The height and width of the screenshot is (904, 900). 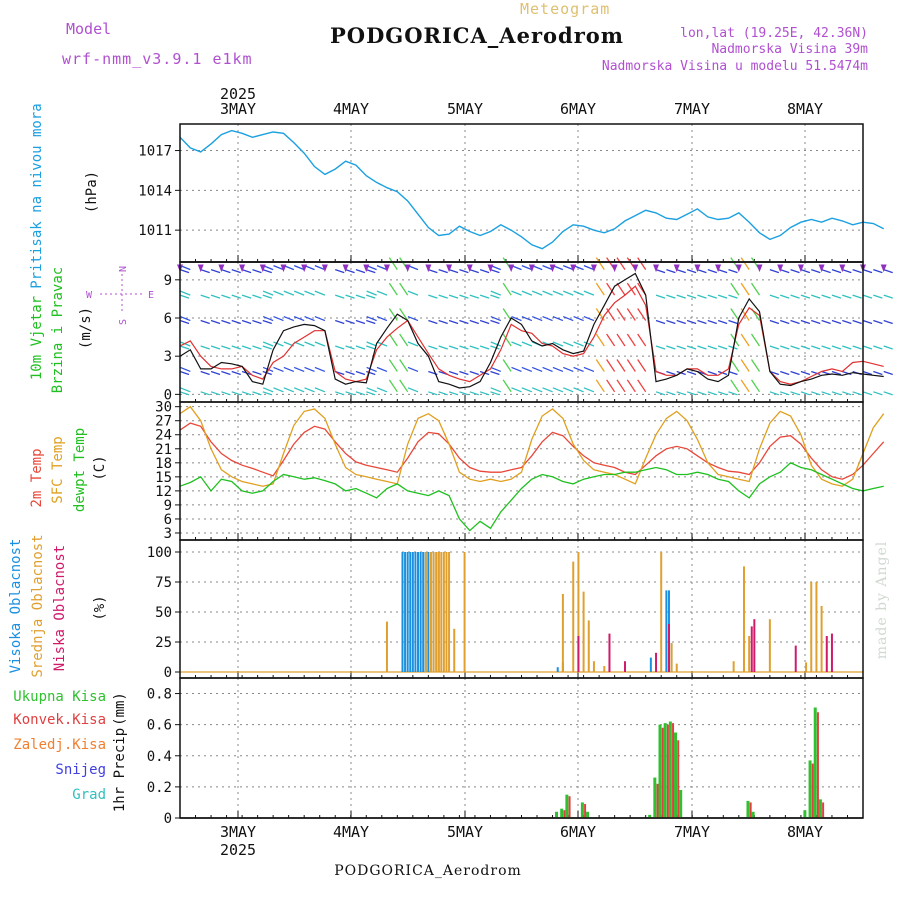 What do you see at coordinates (163, 464) in the screenshot?
I see `y-tick-label: 18` at bounding box center [163, 464].